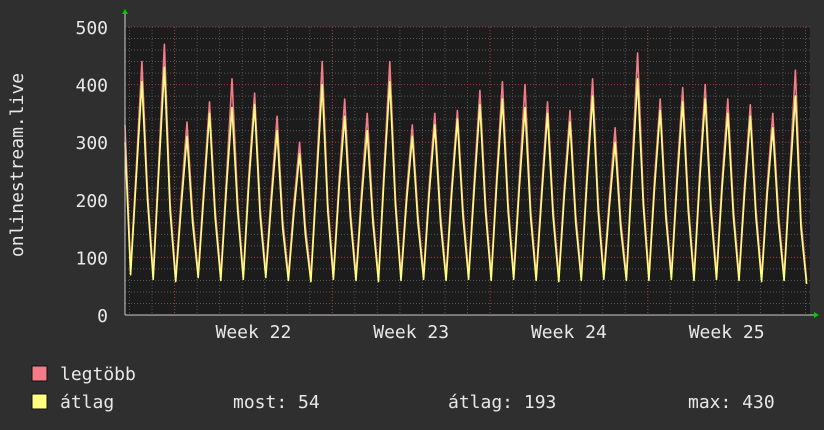 The width and height of the screenshot is (824, 430). I want to click on y-arrow, so click(125, 11).